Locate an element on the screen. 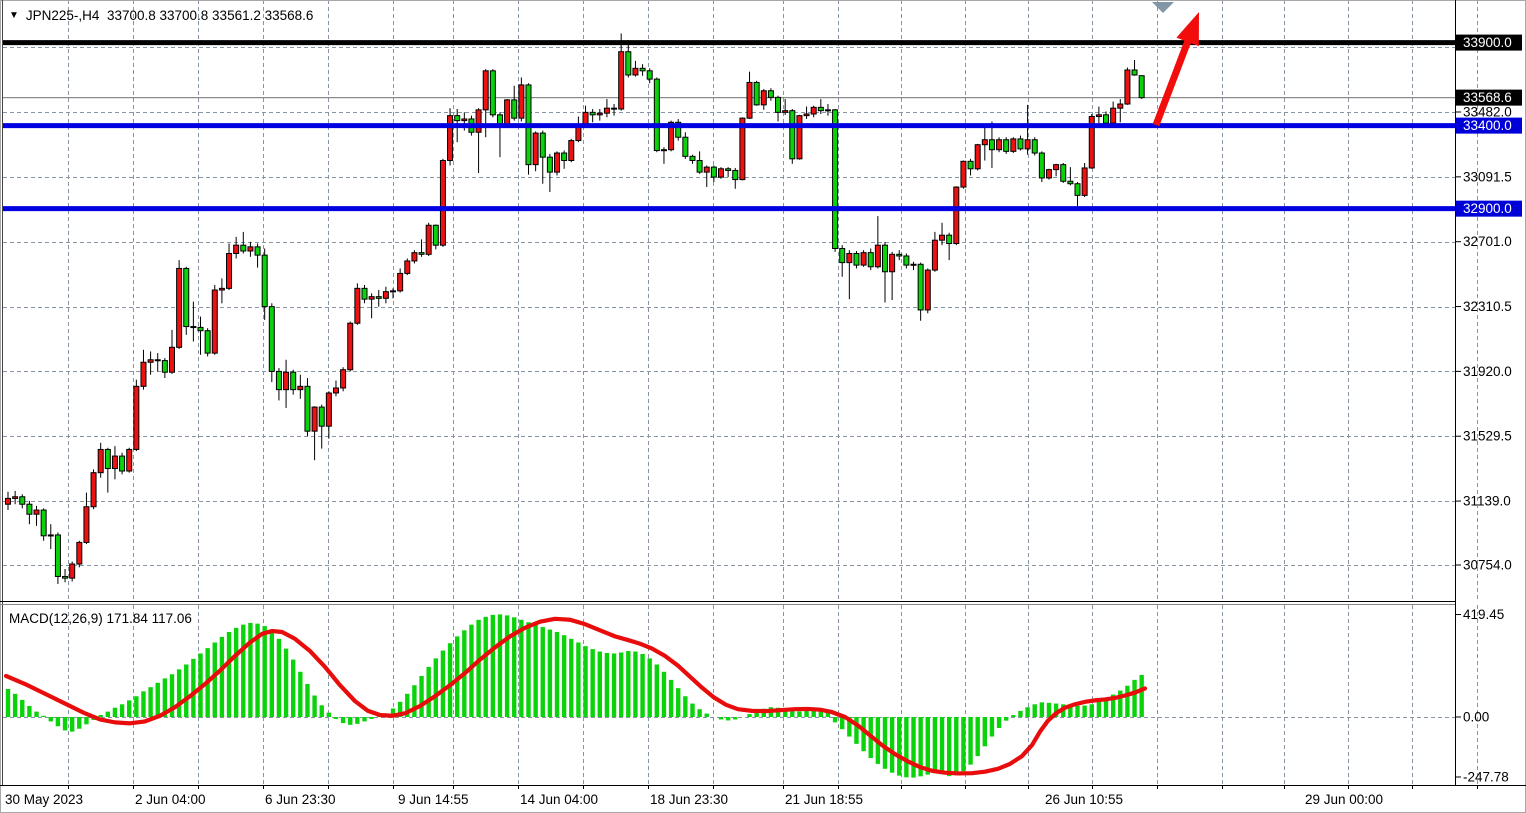 This screenshot has height=813, width=1526. trend-arrow-head is located at coordinates (1187, 29).